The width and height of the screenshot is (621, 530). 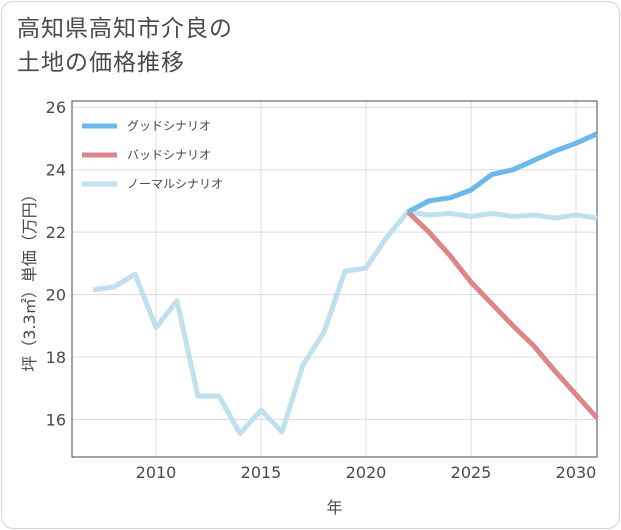 I want to click on y-tick-label: 18, so click(x=56, y=357).